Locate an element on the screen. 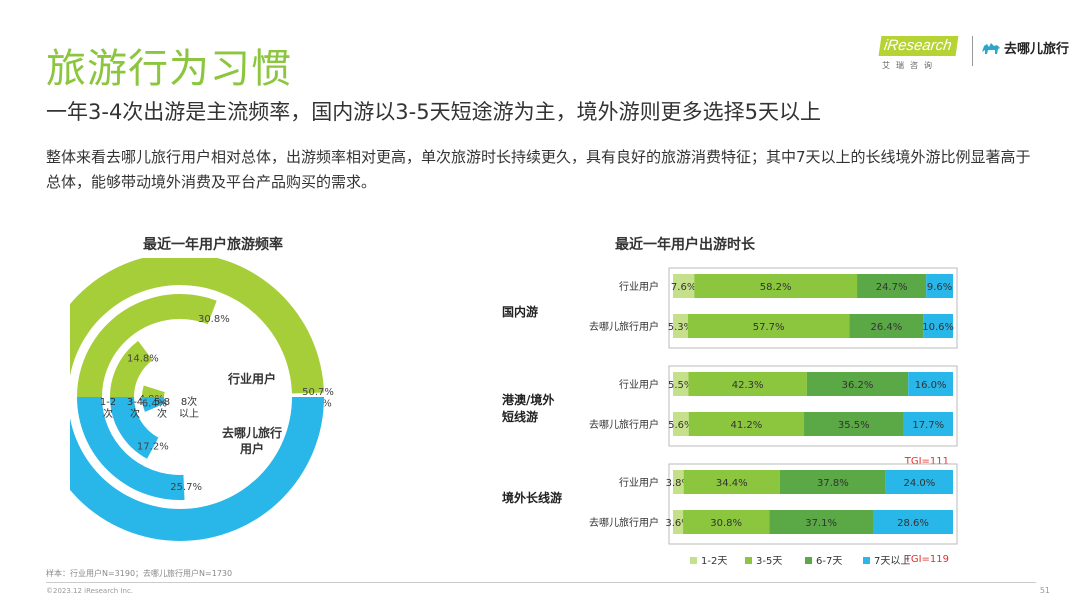  donut-chart-title: 最近一年用户旅游频率 is located at coordinates (213, 245).